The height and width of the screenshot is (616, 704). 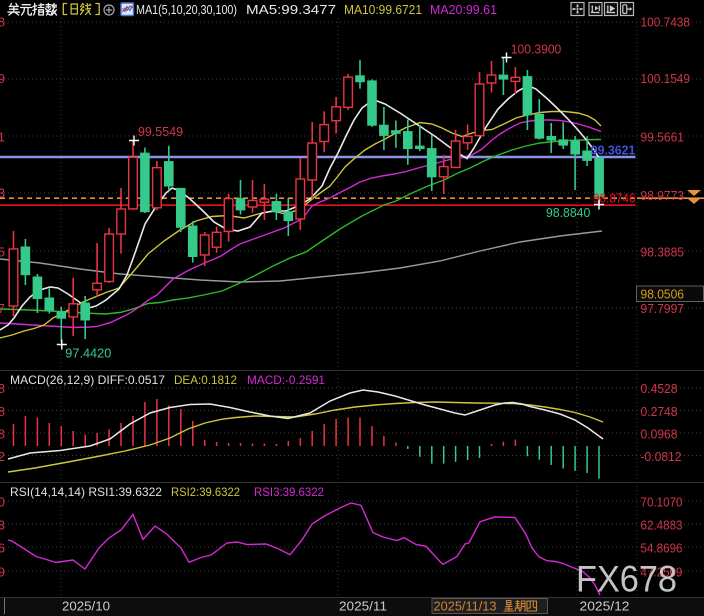 I want to click on svg-text: MACD(26,12,9) DIFF:0.0517, so click(x=87, y=380).